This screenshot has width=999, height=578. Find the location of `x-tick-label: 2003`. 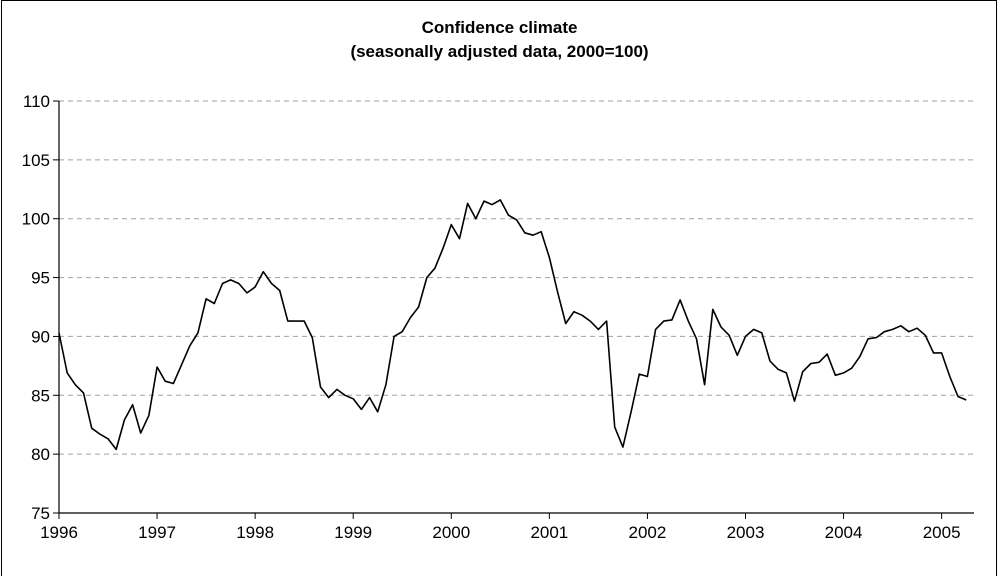

x-tick-label: 2003 is located at coordinates (746, 532).